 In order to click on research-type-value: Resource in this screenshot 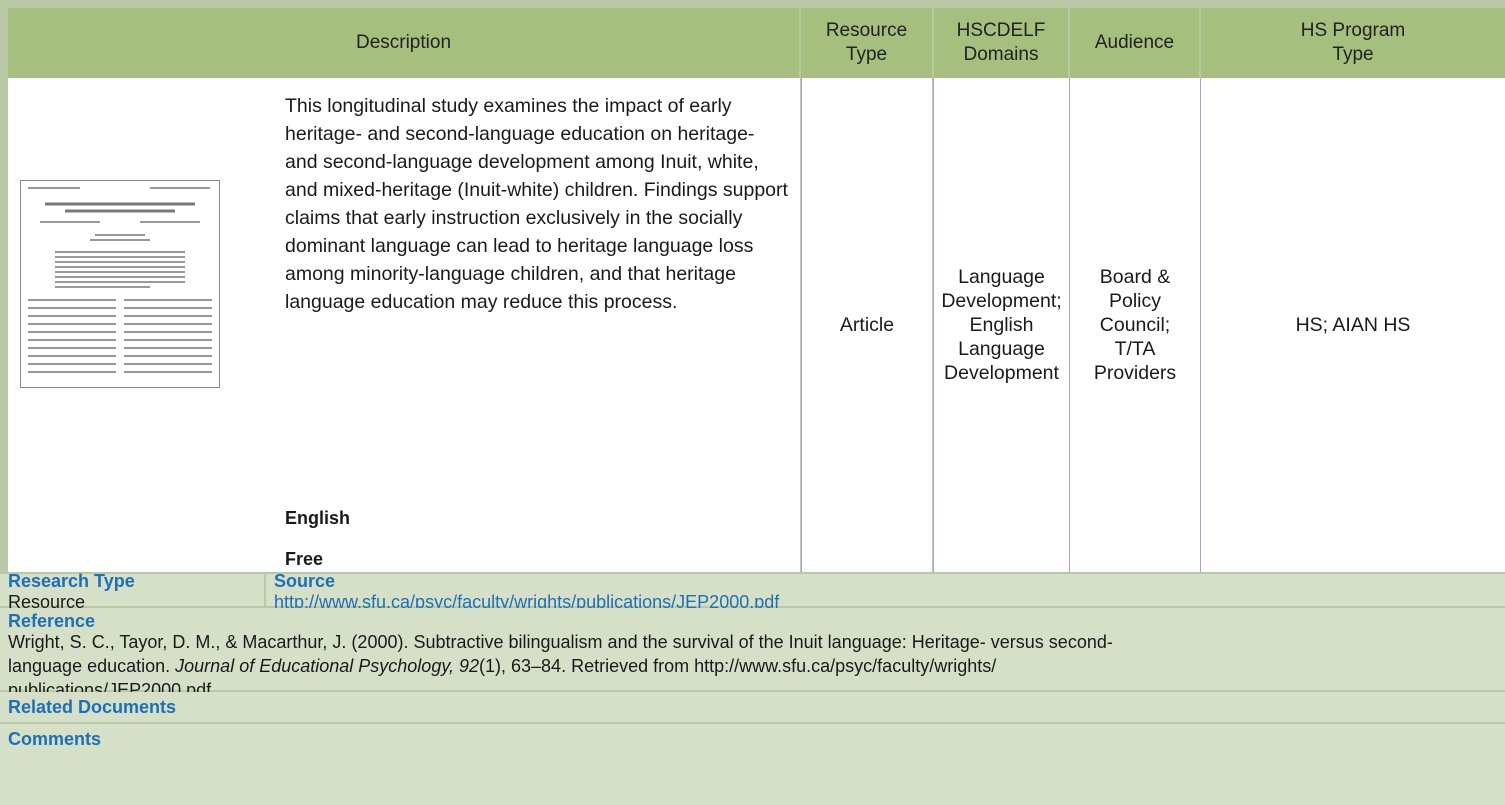, I will do `click(47, 602)`.